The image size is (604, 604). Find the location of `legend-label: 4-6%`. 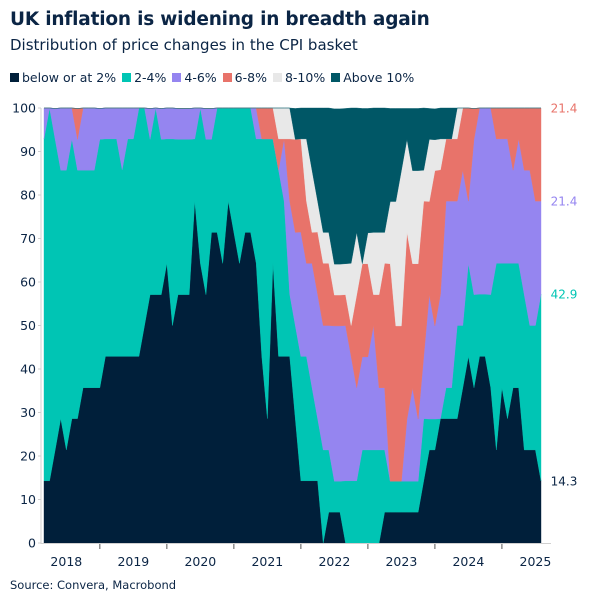

legend-label: 4-6% is located at coordinates (200, 77).